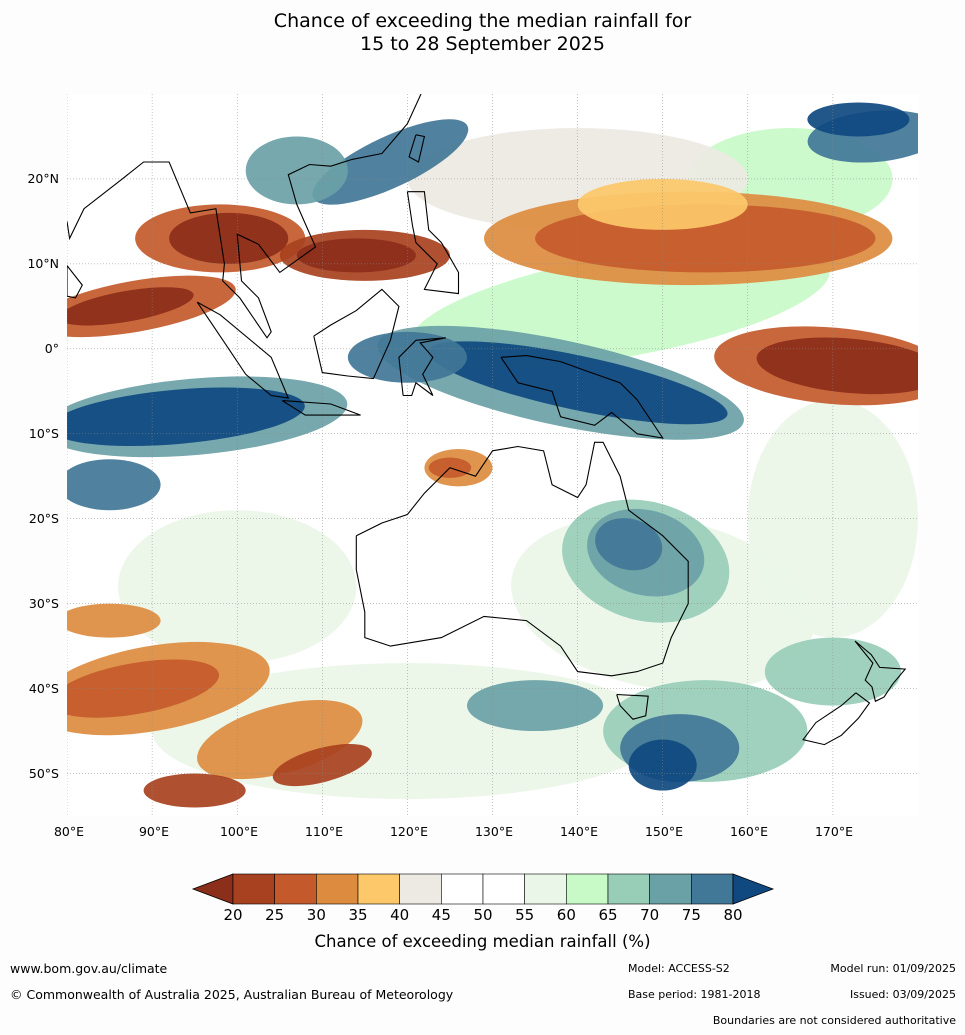  Describe the element at coordinates (408, 831) in the screenshot. I see `lon-label-120e: 120°E` at that location.